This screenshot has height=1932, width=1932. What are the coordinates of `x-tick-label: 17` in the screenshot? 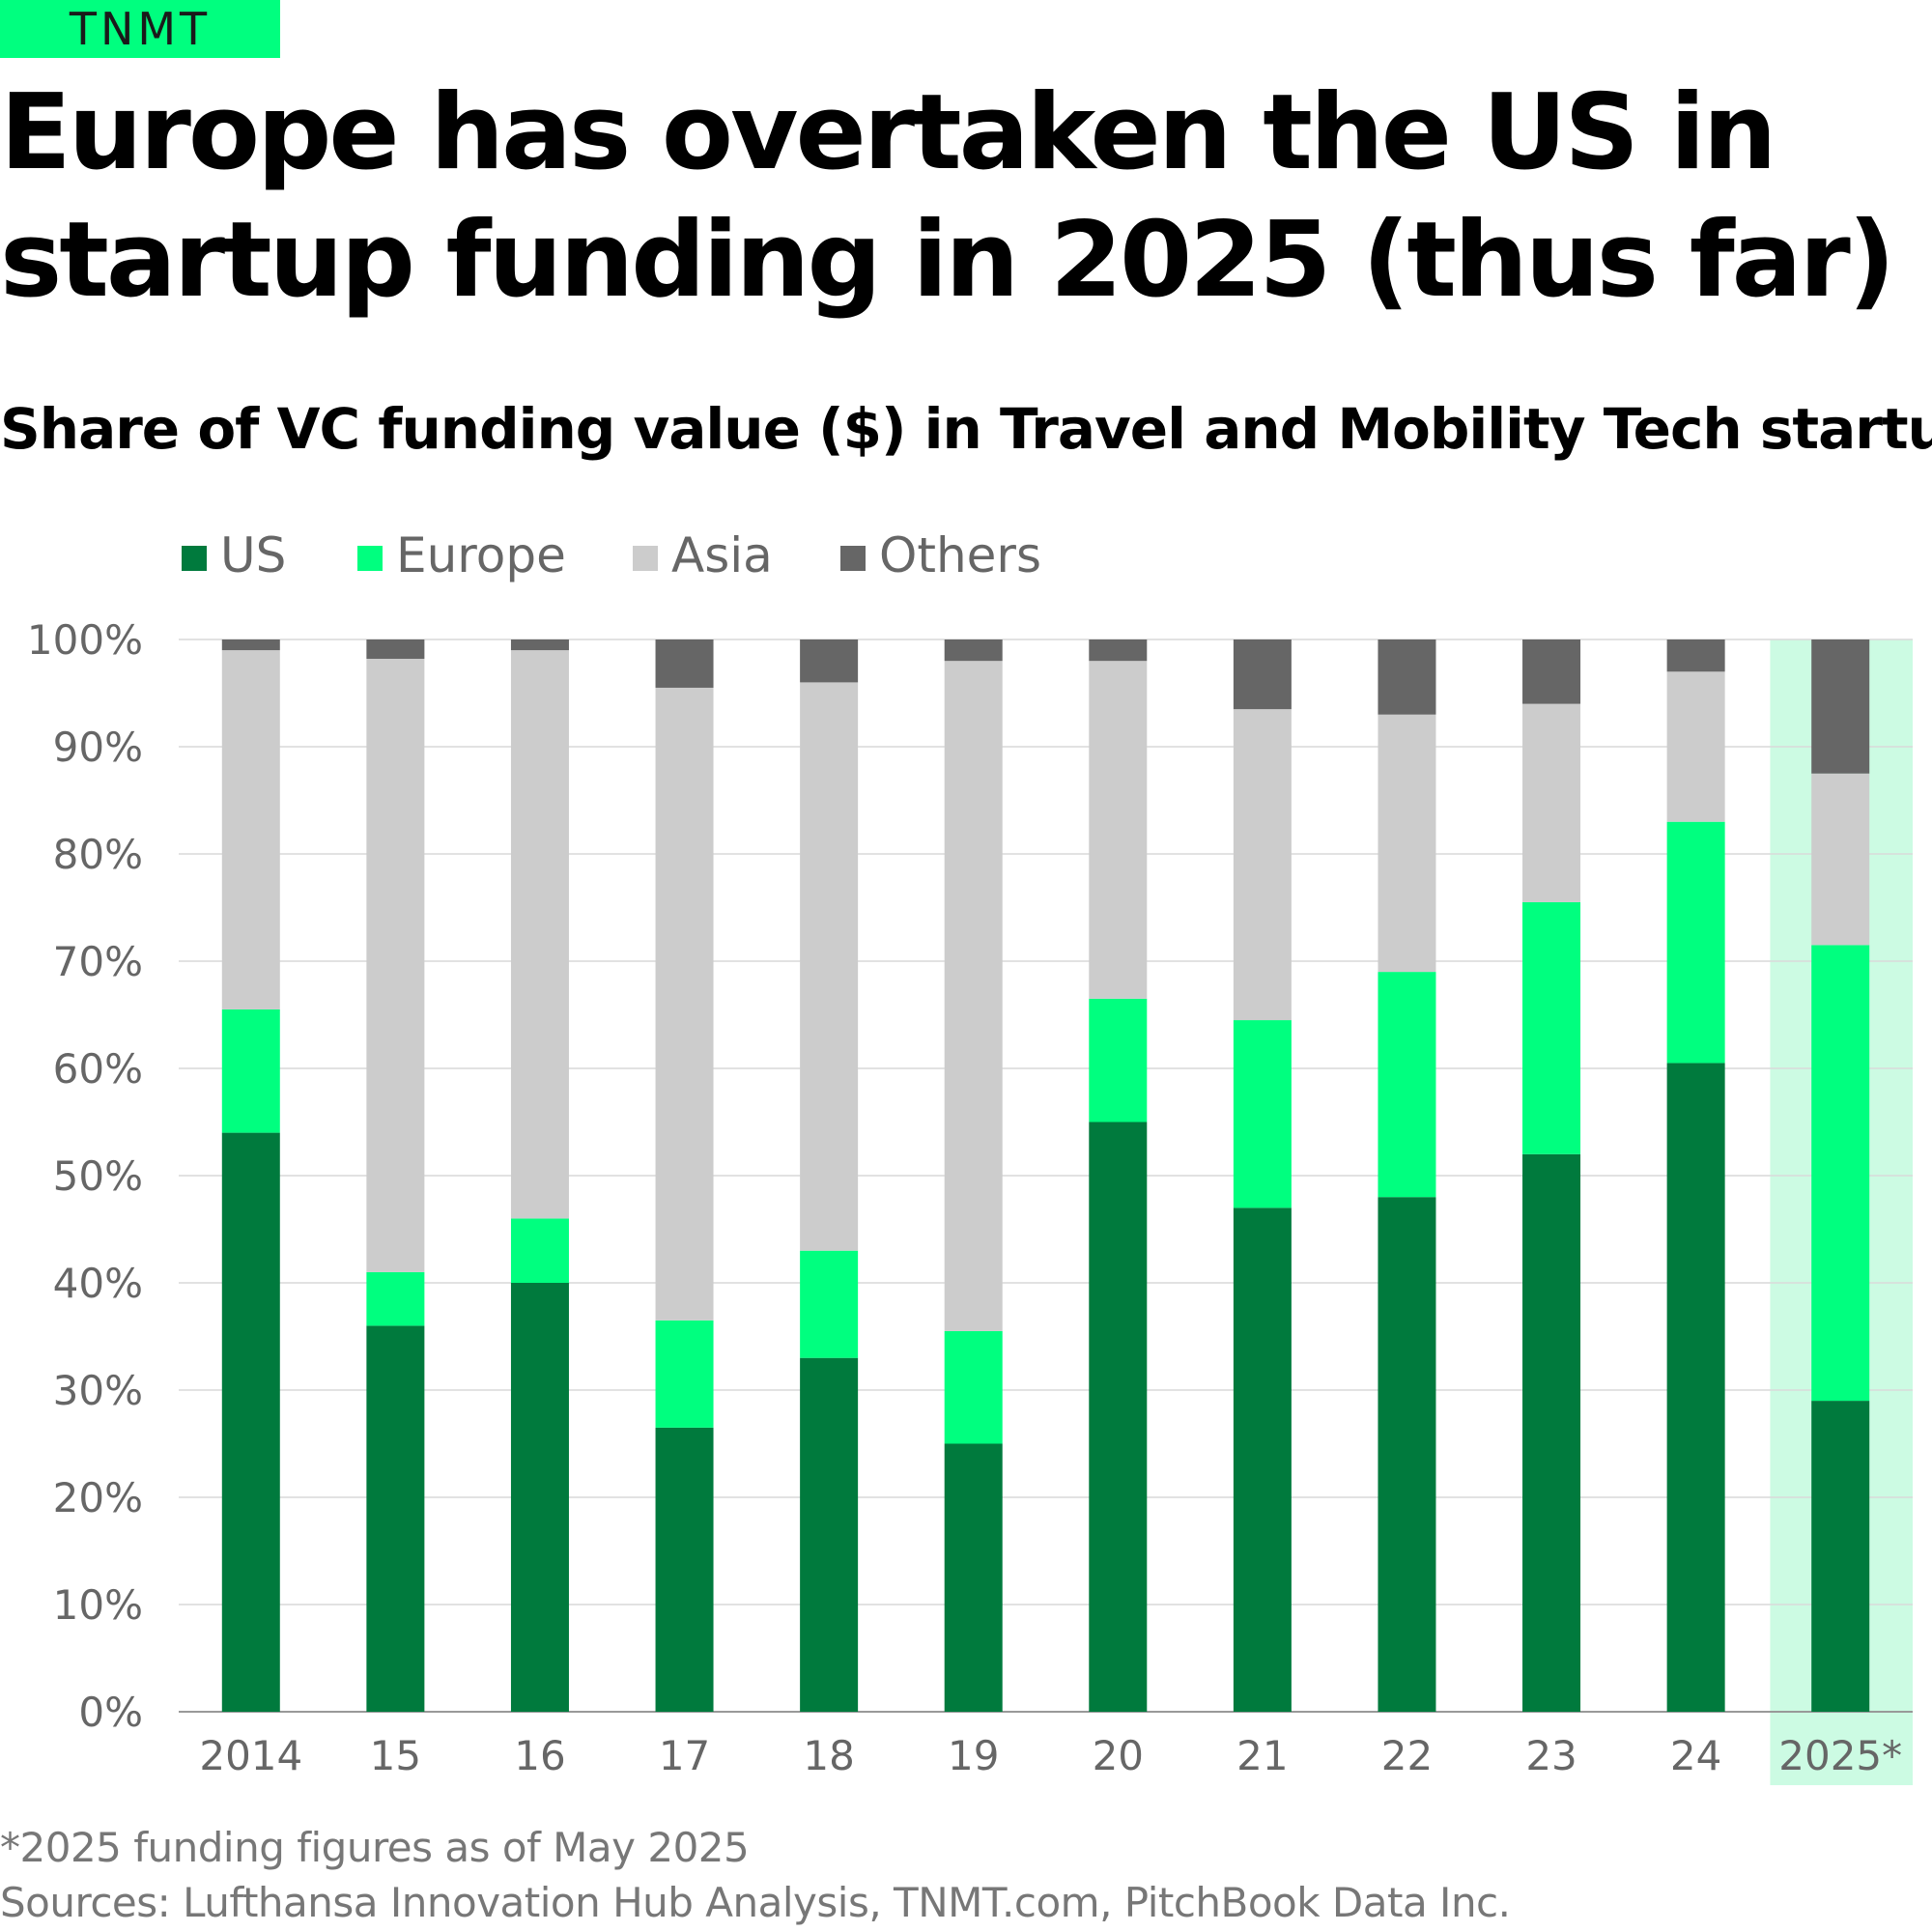 It's located at (684, 1755).